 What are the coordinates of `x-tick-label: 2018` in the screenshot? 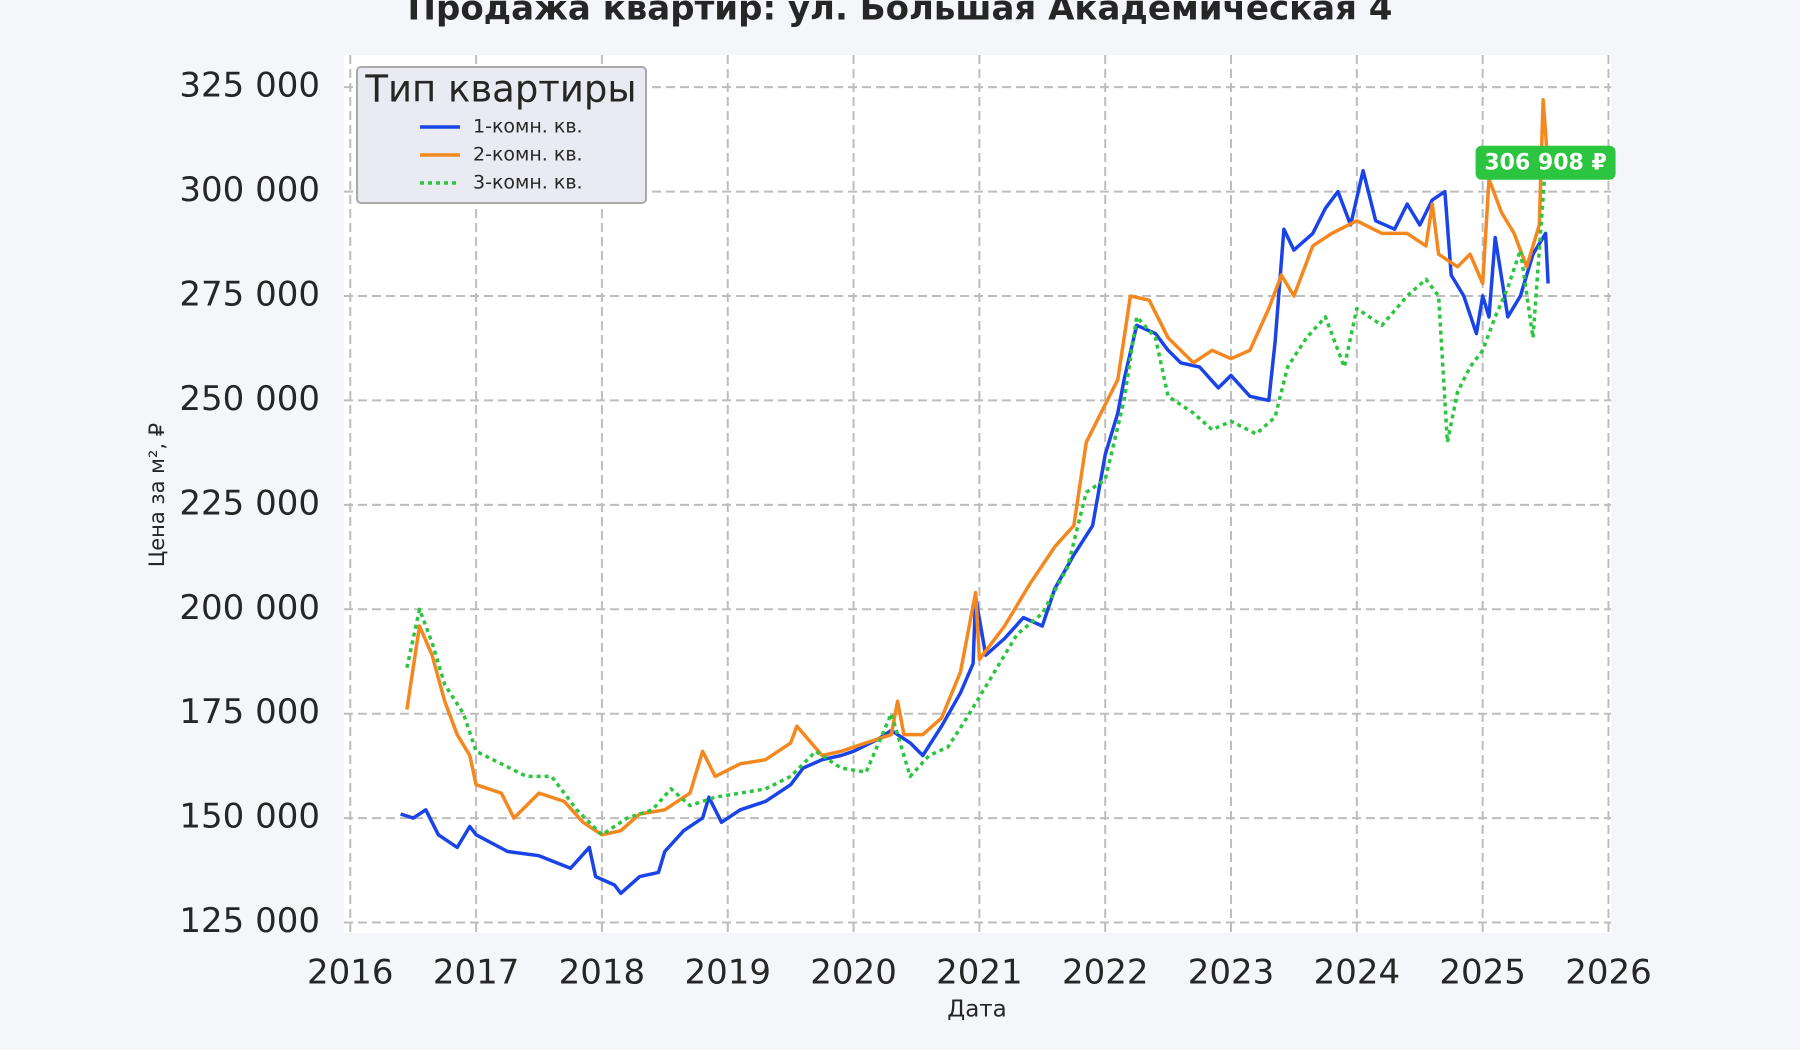 It's located at (602, 973).